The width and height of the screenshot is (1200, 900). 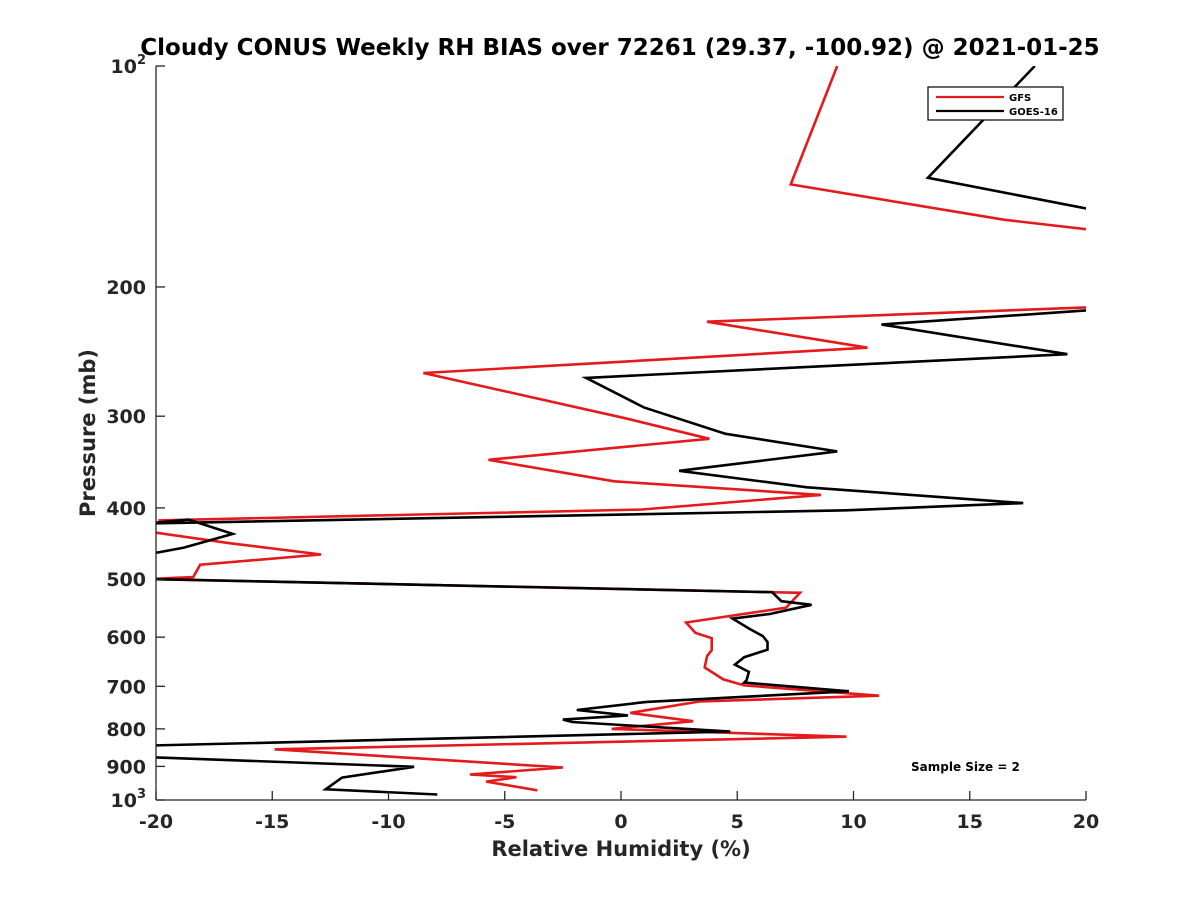 What do you see at coordinates (126, 580) in the screenshot?
I see `y-tick-label: 500` at bounding box center [126, 580].